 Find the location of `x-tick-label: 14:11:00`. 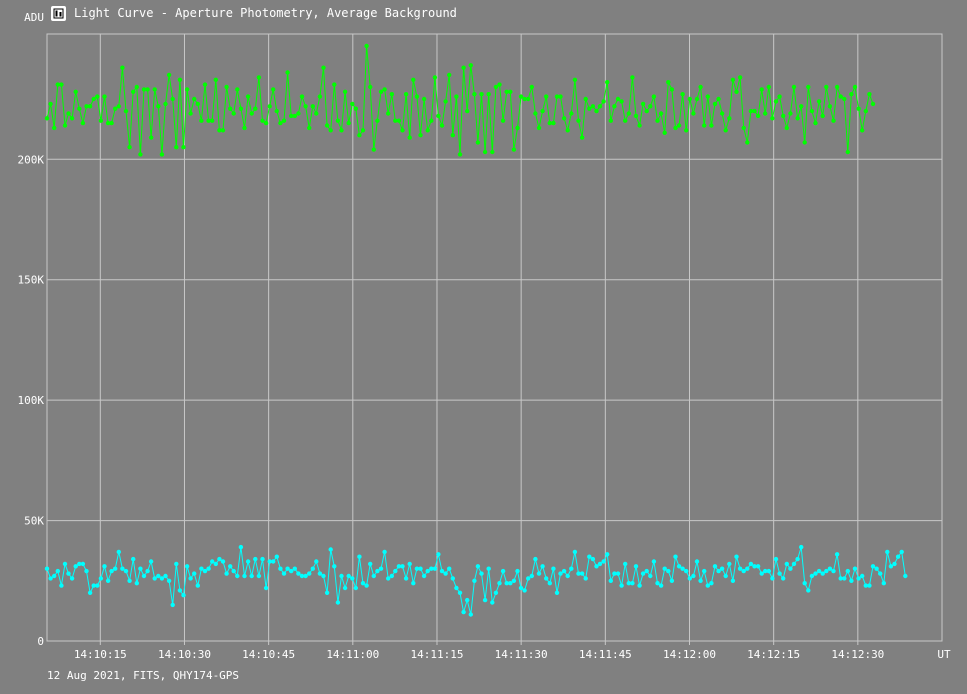

x-tick-label: 14:11:00 is located at coordinates (352, 654).